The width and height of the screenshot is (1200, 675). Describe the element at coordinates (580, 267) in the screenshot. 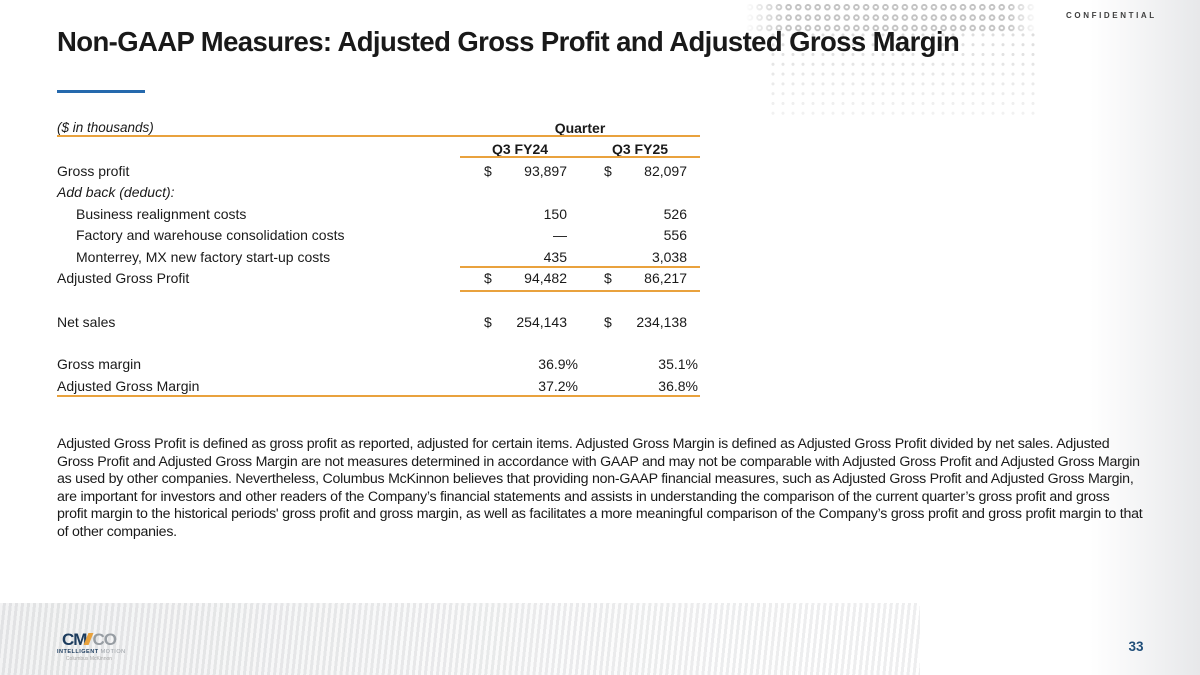

I see `table-rule-above-adjusted-gross-profit` at that location.